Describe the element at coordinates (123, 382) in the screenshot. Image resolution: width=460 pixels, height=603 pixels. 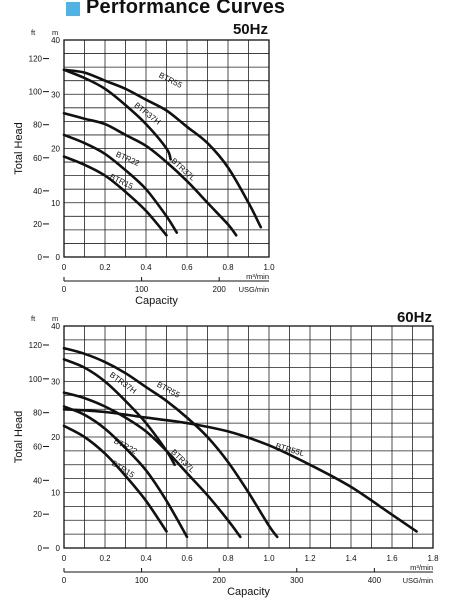
I see `series-label-btr37h: BTR37H` at that location.